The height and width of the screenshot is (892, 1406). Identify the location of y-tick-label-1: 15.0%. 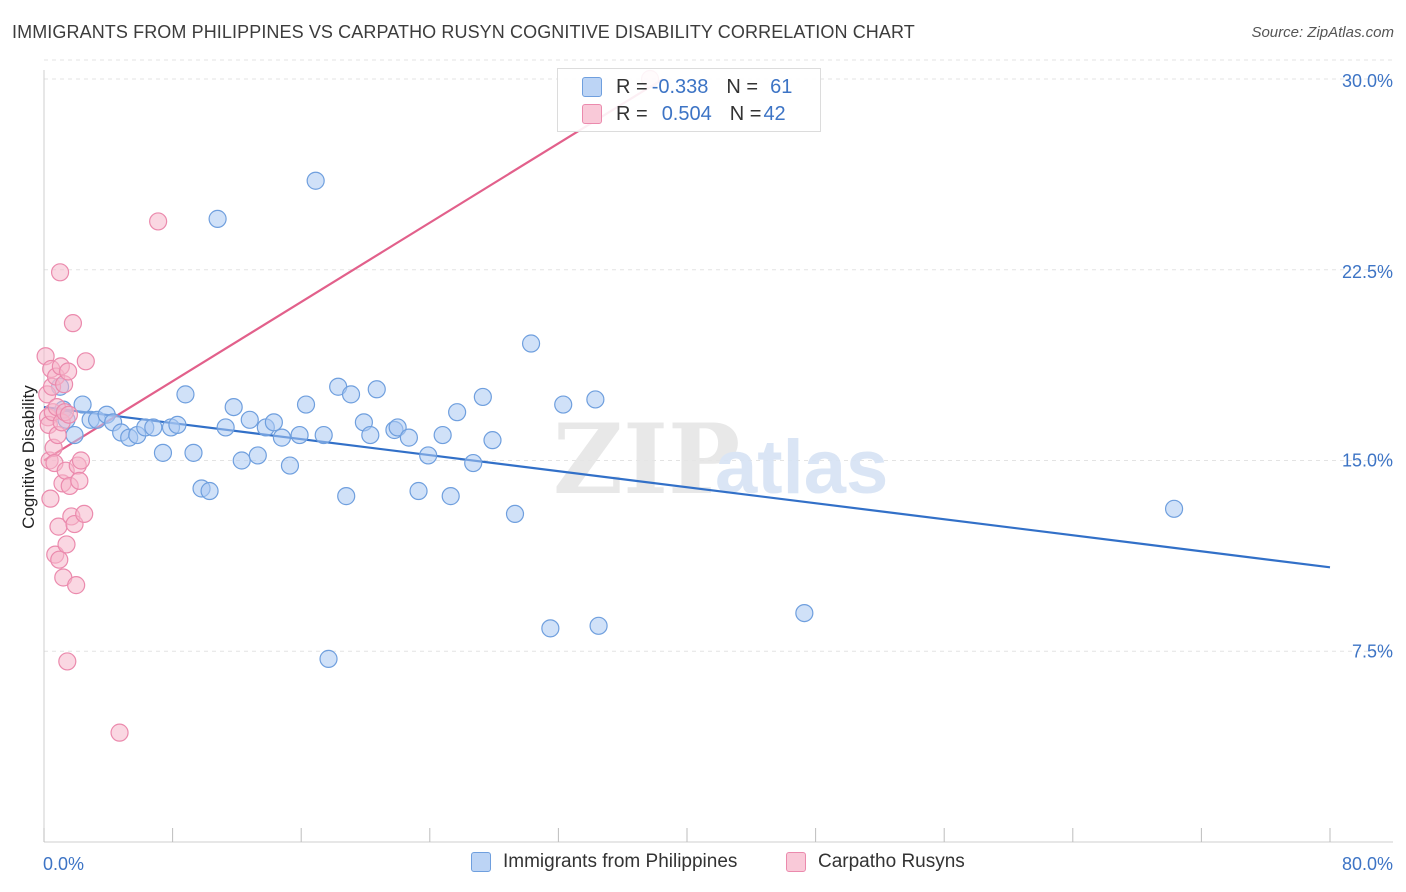
(1367, 461).